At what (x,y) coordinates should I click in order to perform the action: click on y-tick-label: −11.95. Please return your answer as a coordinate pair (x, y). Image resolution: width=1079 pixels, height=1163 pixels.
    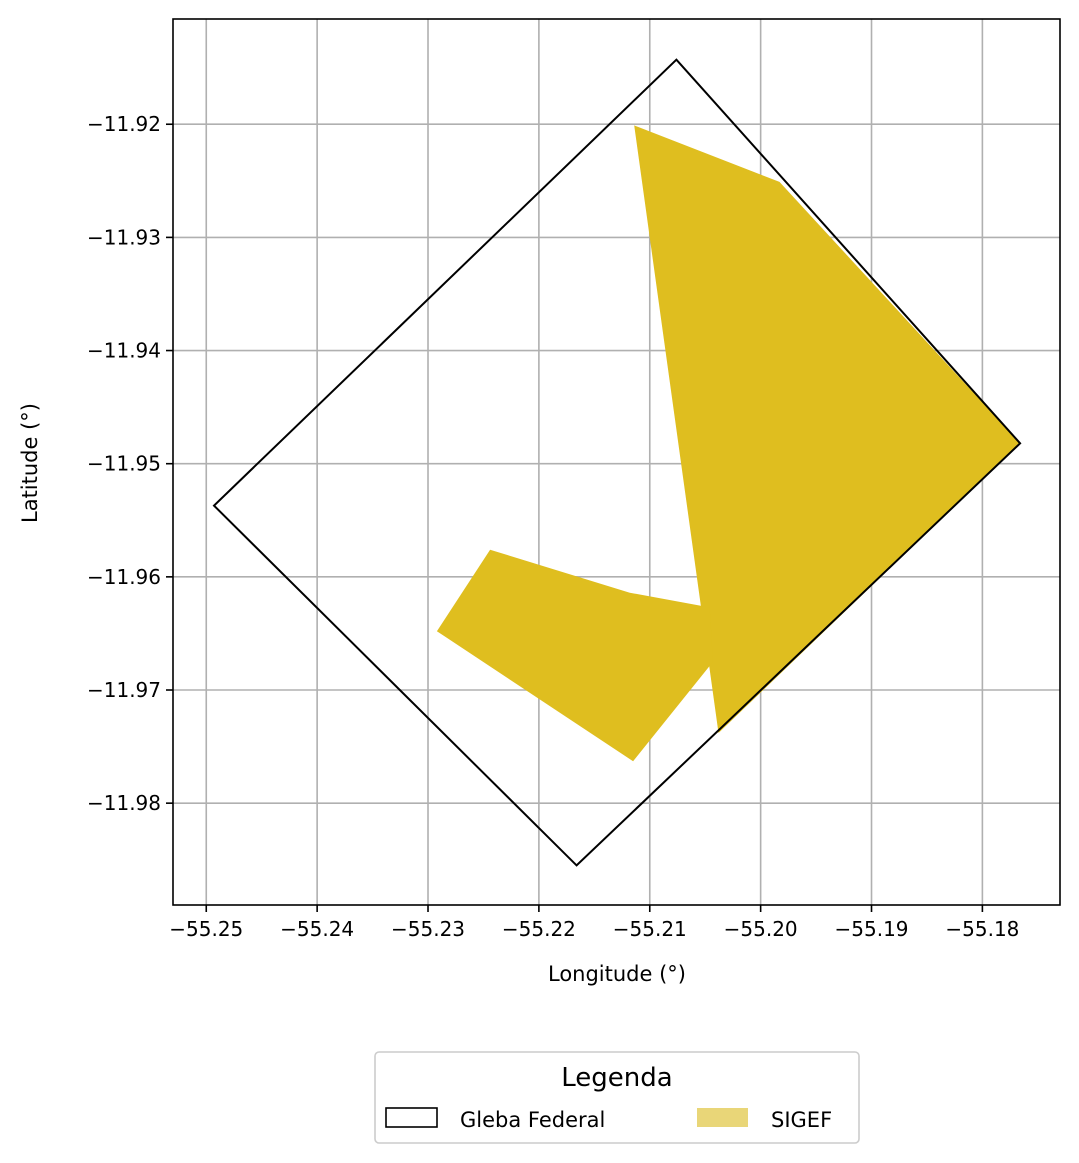
    Looking at the image, I should click on (124, 464).